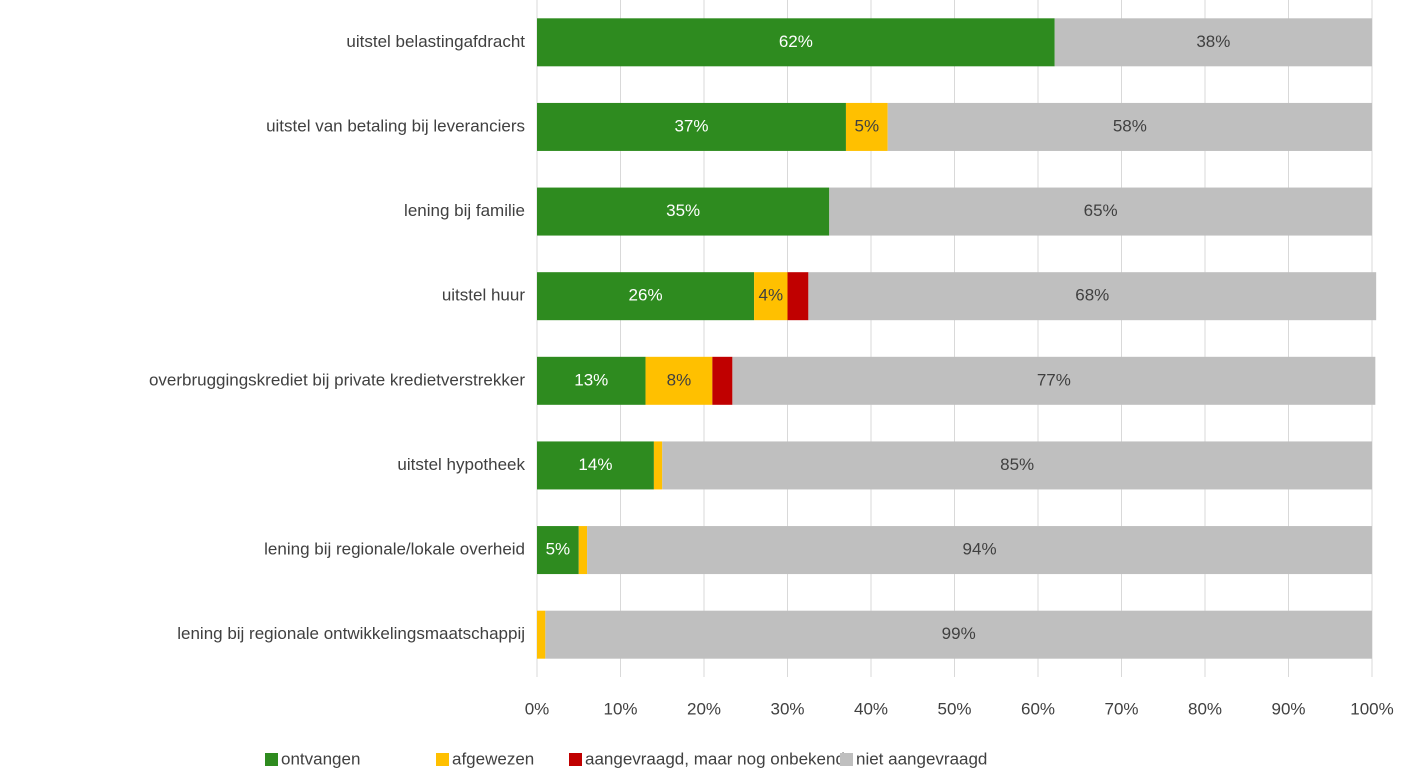 This screenshot has height=772, width=1403. What do you see at coordinates (787, 708) in the screenshot?
I see `x-tick-label: 30%` at bounding box center [787, 708].